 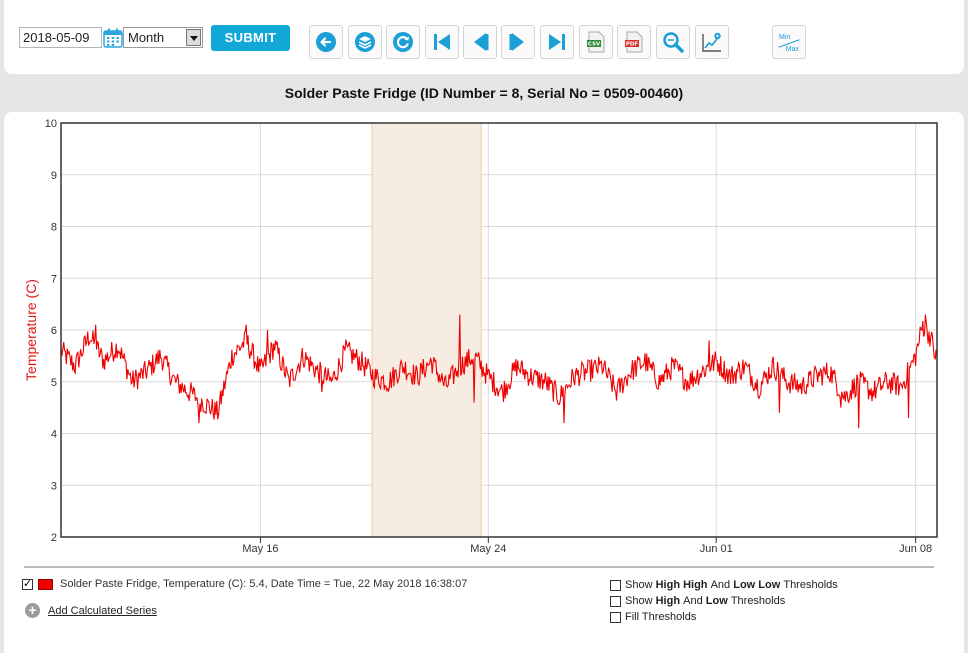 I want to click on thr3-label: Fill Thresholds, so click(x=661, y=617).